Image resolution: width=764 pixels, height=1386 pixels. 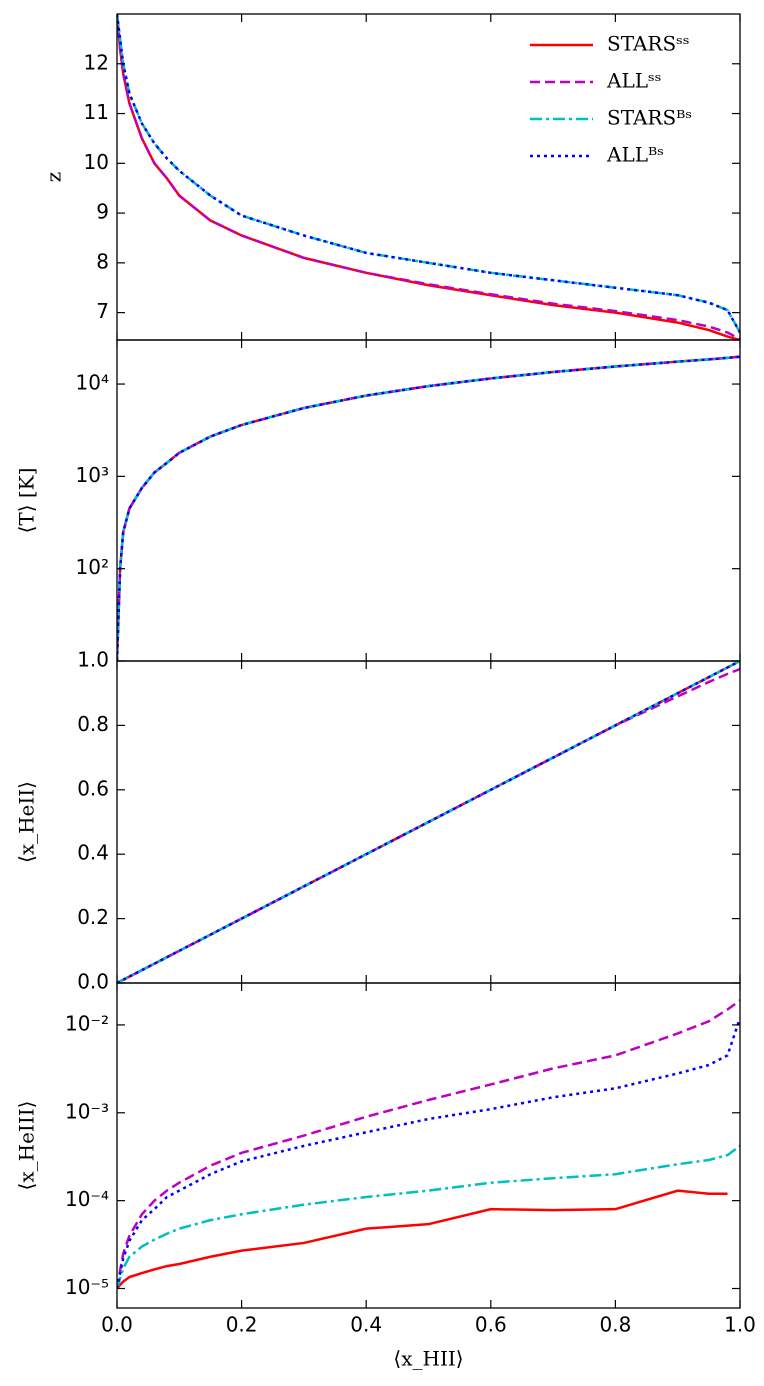 I want to click on x-tick-label: 0.2, so click(x=242, y=1325).